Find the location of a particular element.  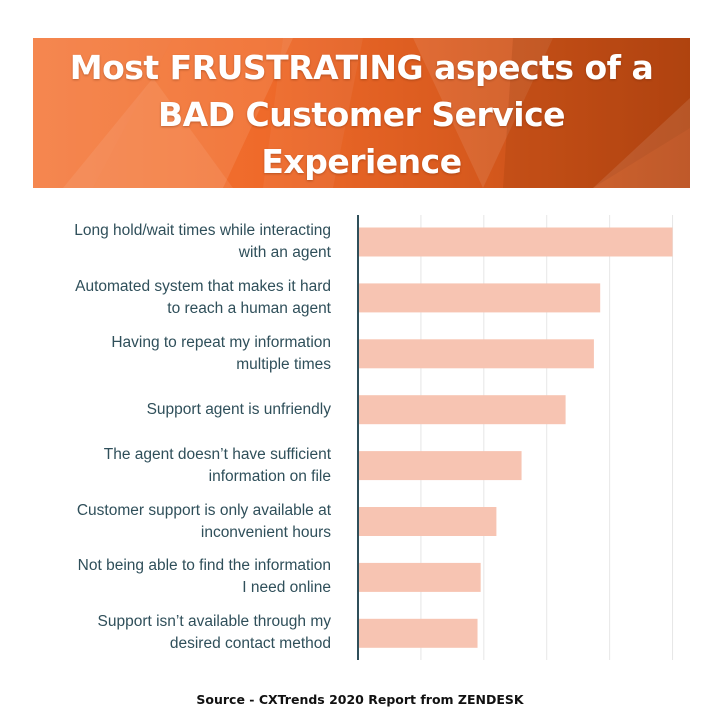

category-label-line: Customer support is only available at is located at coordinates (203, 510).